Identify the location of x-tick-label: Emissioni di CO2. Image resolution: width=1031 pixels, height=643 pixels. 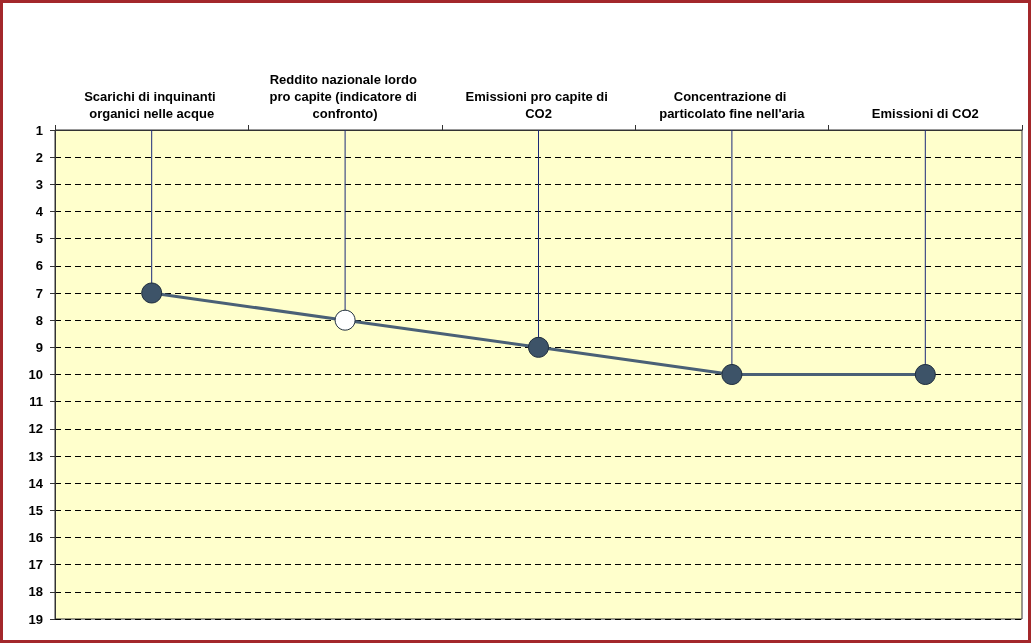
(925, 113).